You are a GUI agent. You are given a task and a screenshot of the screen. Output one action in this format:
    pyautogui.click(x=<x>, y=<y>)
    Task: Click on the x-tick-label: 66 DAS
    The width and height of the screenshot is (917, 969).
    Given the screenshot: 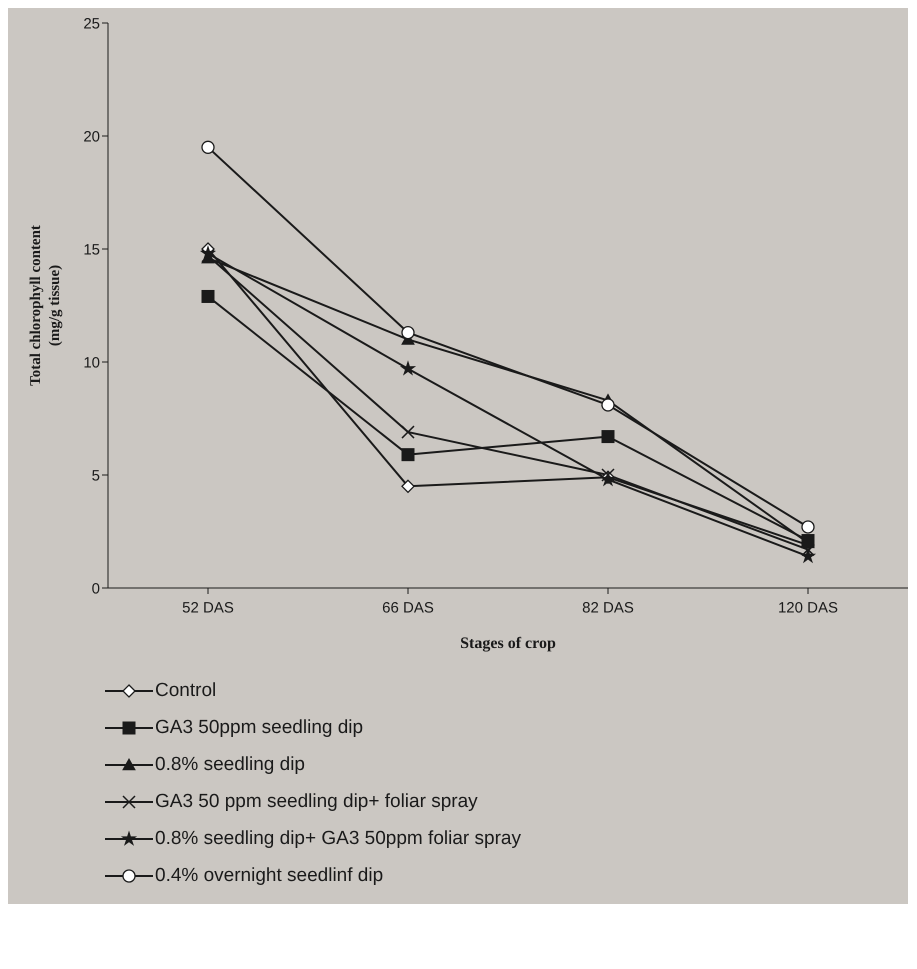 What is the action you would take?
    pyautogui.click(x=408, y=608)
    